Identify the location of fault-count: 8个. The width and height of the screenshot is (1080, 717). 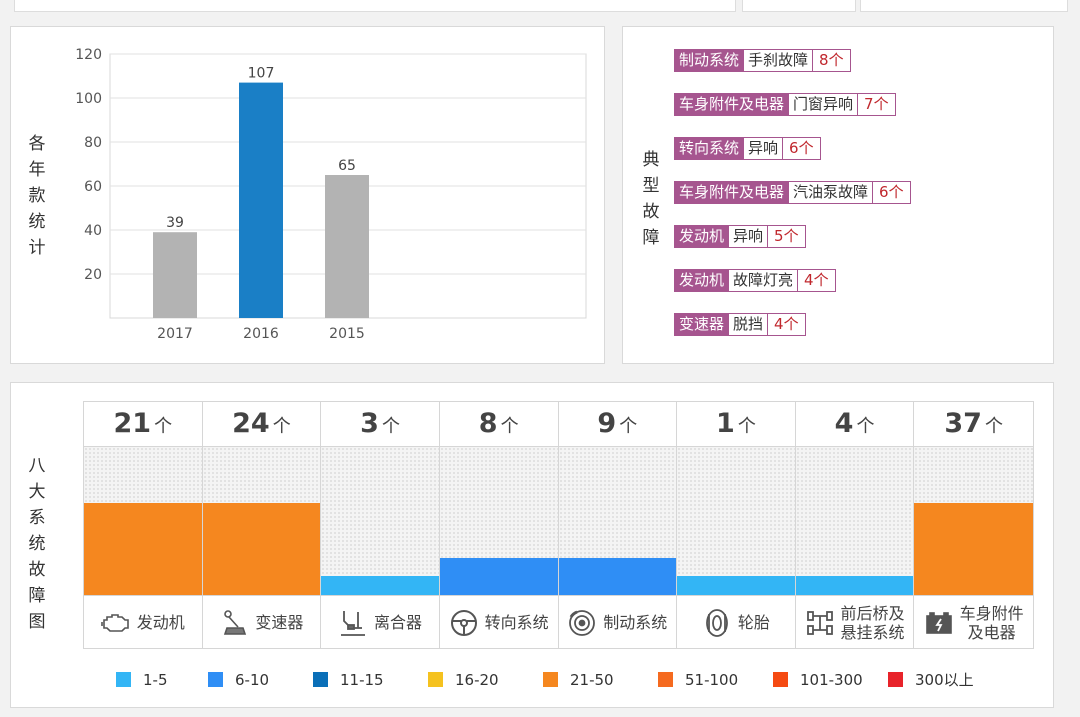
(832, 60).